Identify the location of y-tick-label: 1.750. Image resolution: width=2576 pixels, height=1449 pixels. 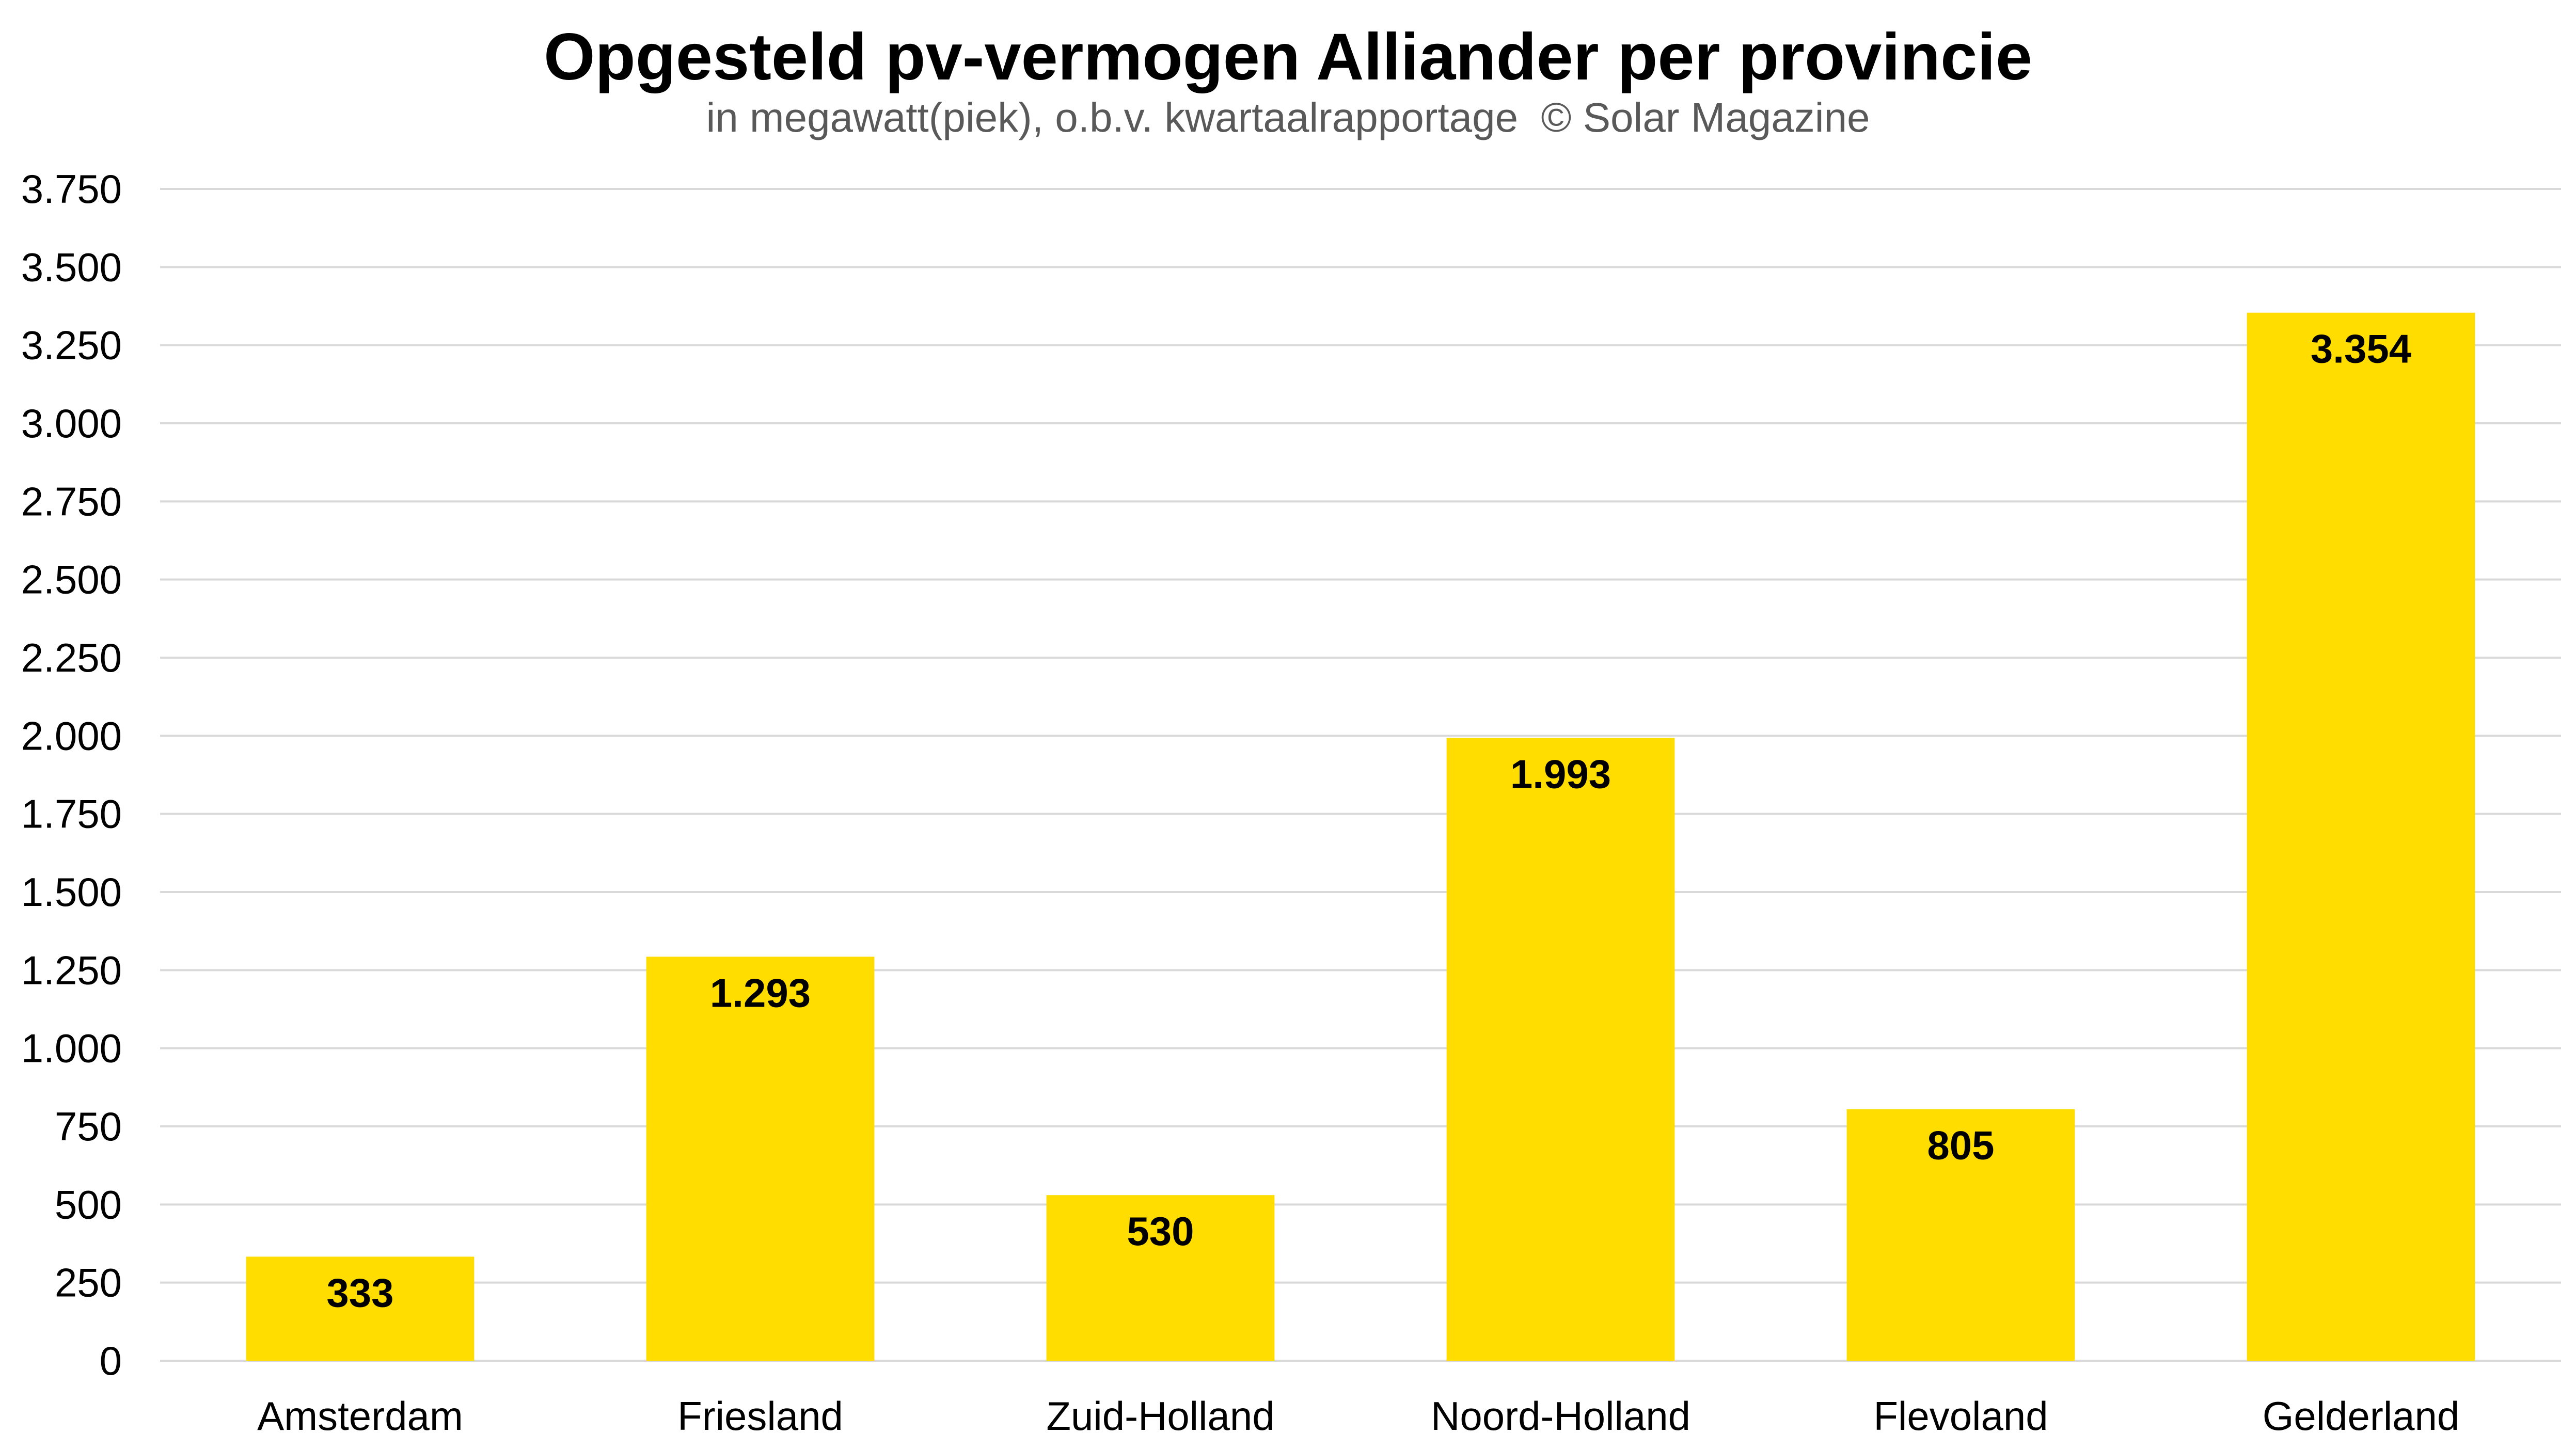
(72, 814).